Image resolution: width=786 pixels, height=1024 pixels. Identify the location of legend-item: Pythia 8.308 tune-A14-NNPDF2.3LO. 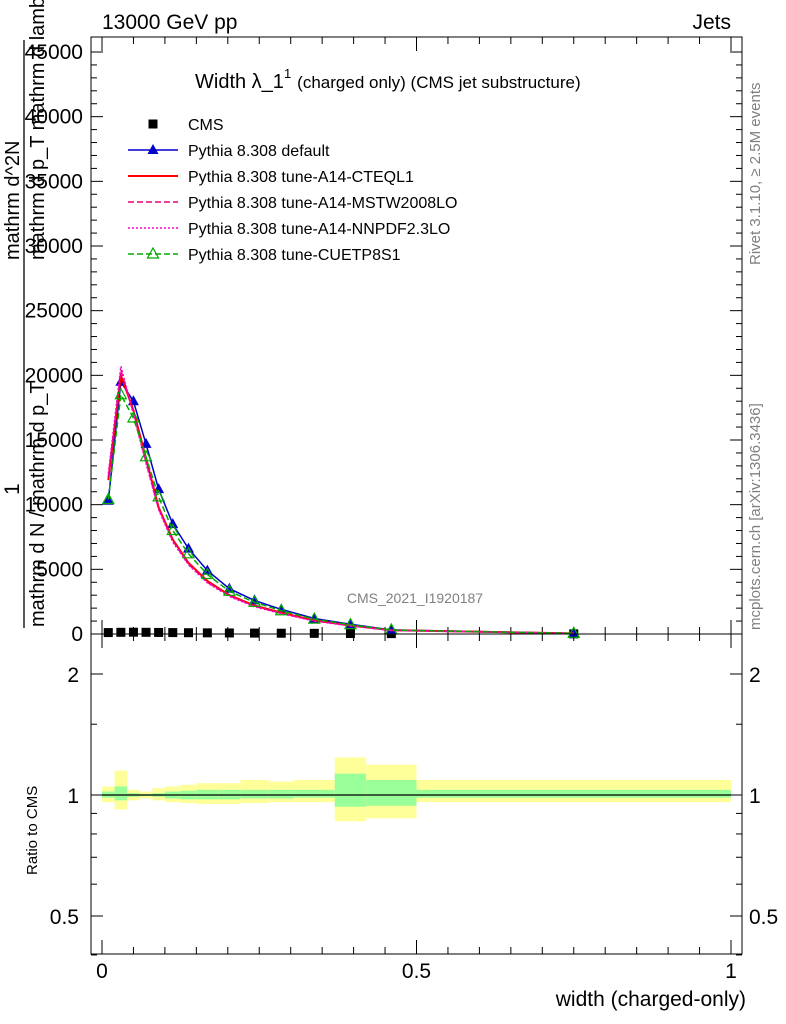
(289, 229).